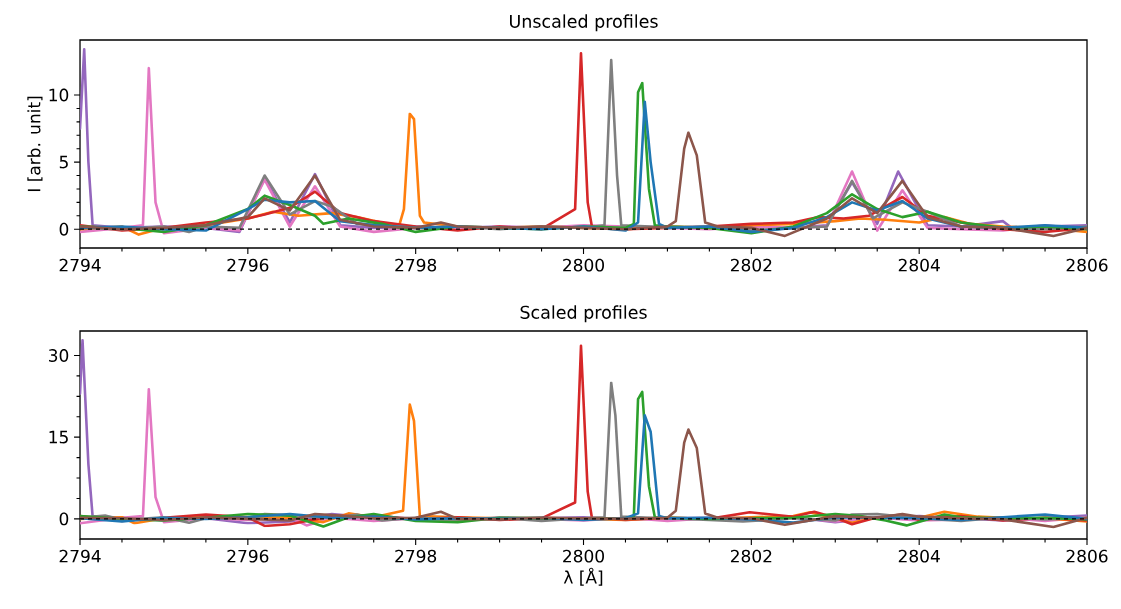 This screenshot has height=609, width=1121. What do you see at coordinates (583, 576) in the screenshot?
I see `x-axis-title: λ [Å]` at bounding box center [583, 576].